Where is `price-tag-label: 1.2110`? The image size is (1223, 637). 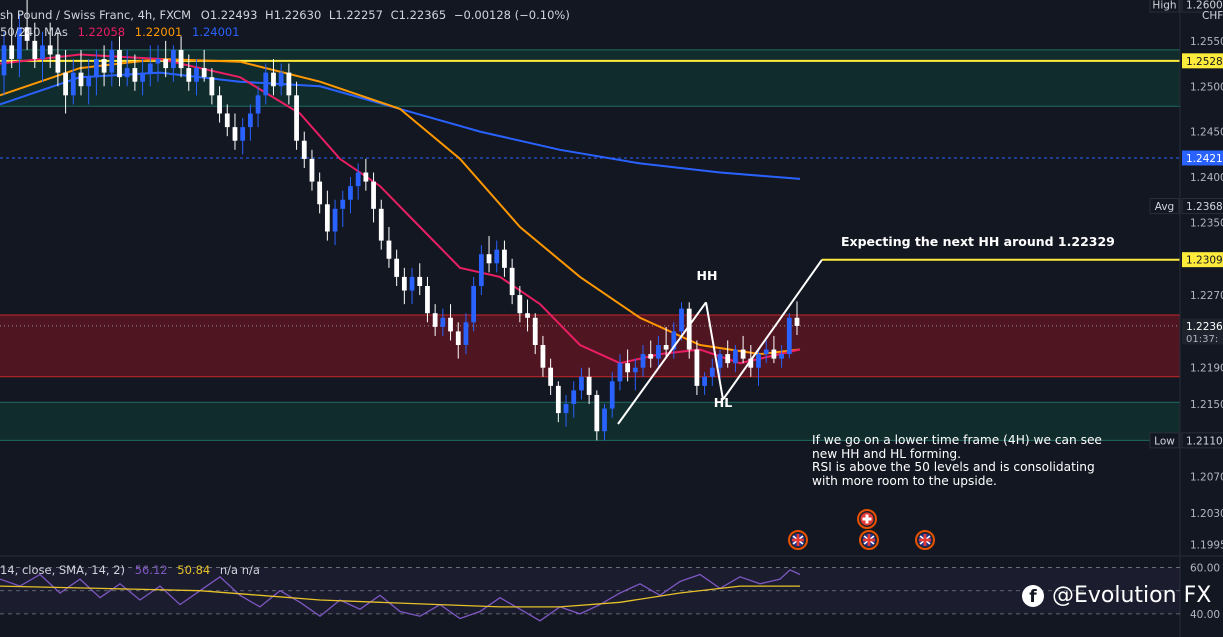
price-tag-label: 1.2110 is located at coordinates (1204, 441).